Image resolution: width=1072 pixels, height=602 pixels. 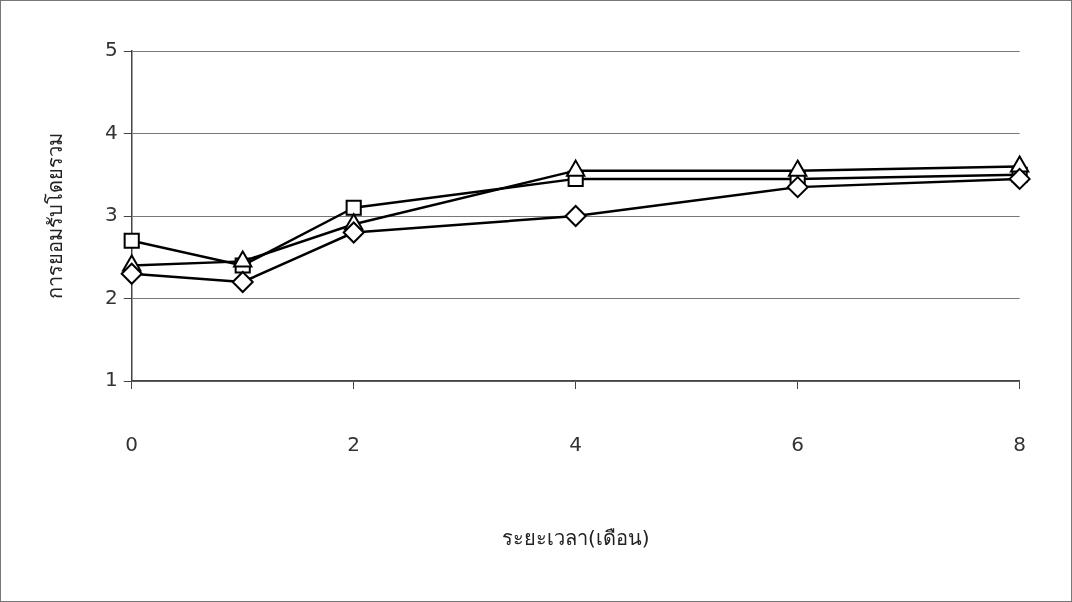 I want to click on y-tick-label: 3, so click(x=111, y=214).